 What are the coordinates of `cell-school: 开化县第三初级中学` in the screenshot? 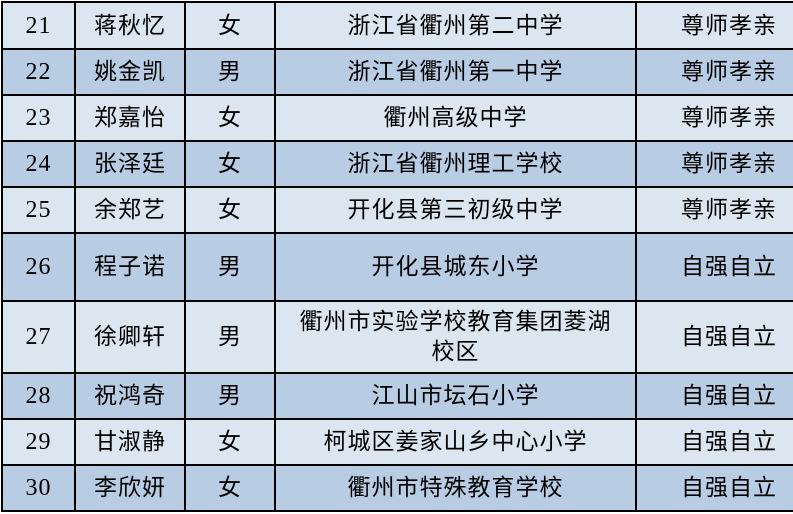 It's located at (455, 210).